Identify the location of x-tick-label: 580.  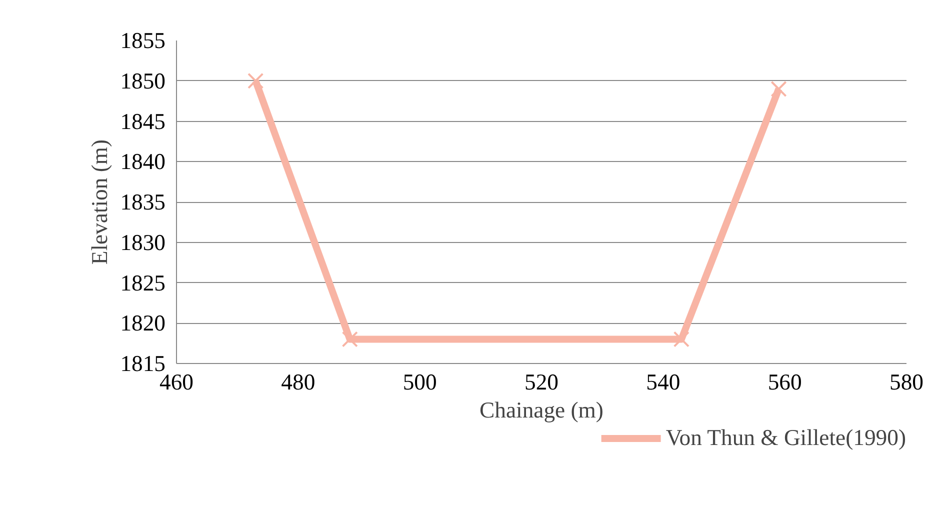
(907, 382).